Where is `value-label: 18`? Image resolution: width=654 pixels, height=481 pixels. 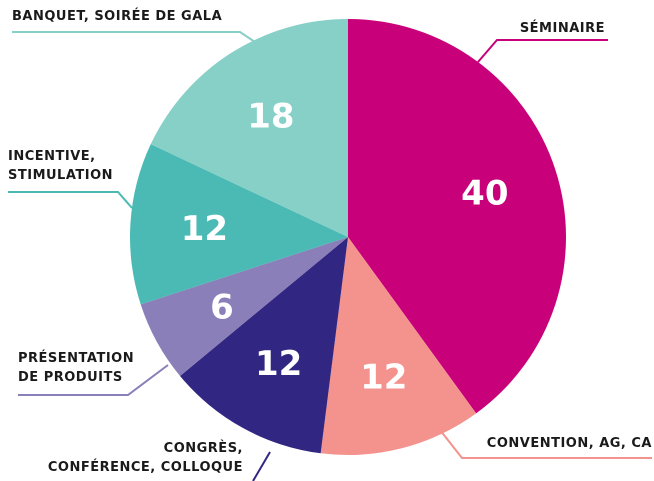 value-label: 18 is located at coordinates (270, 117).